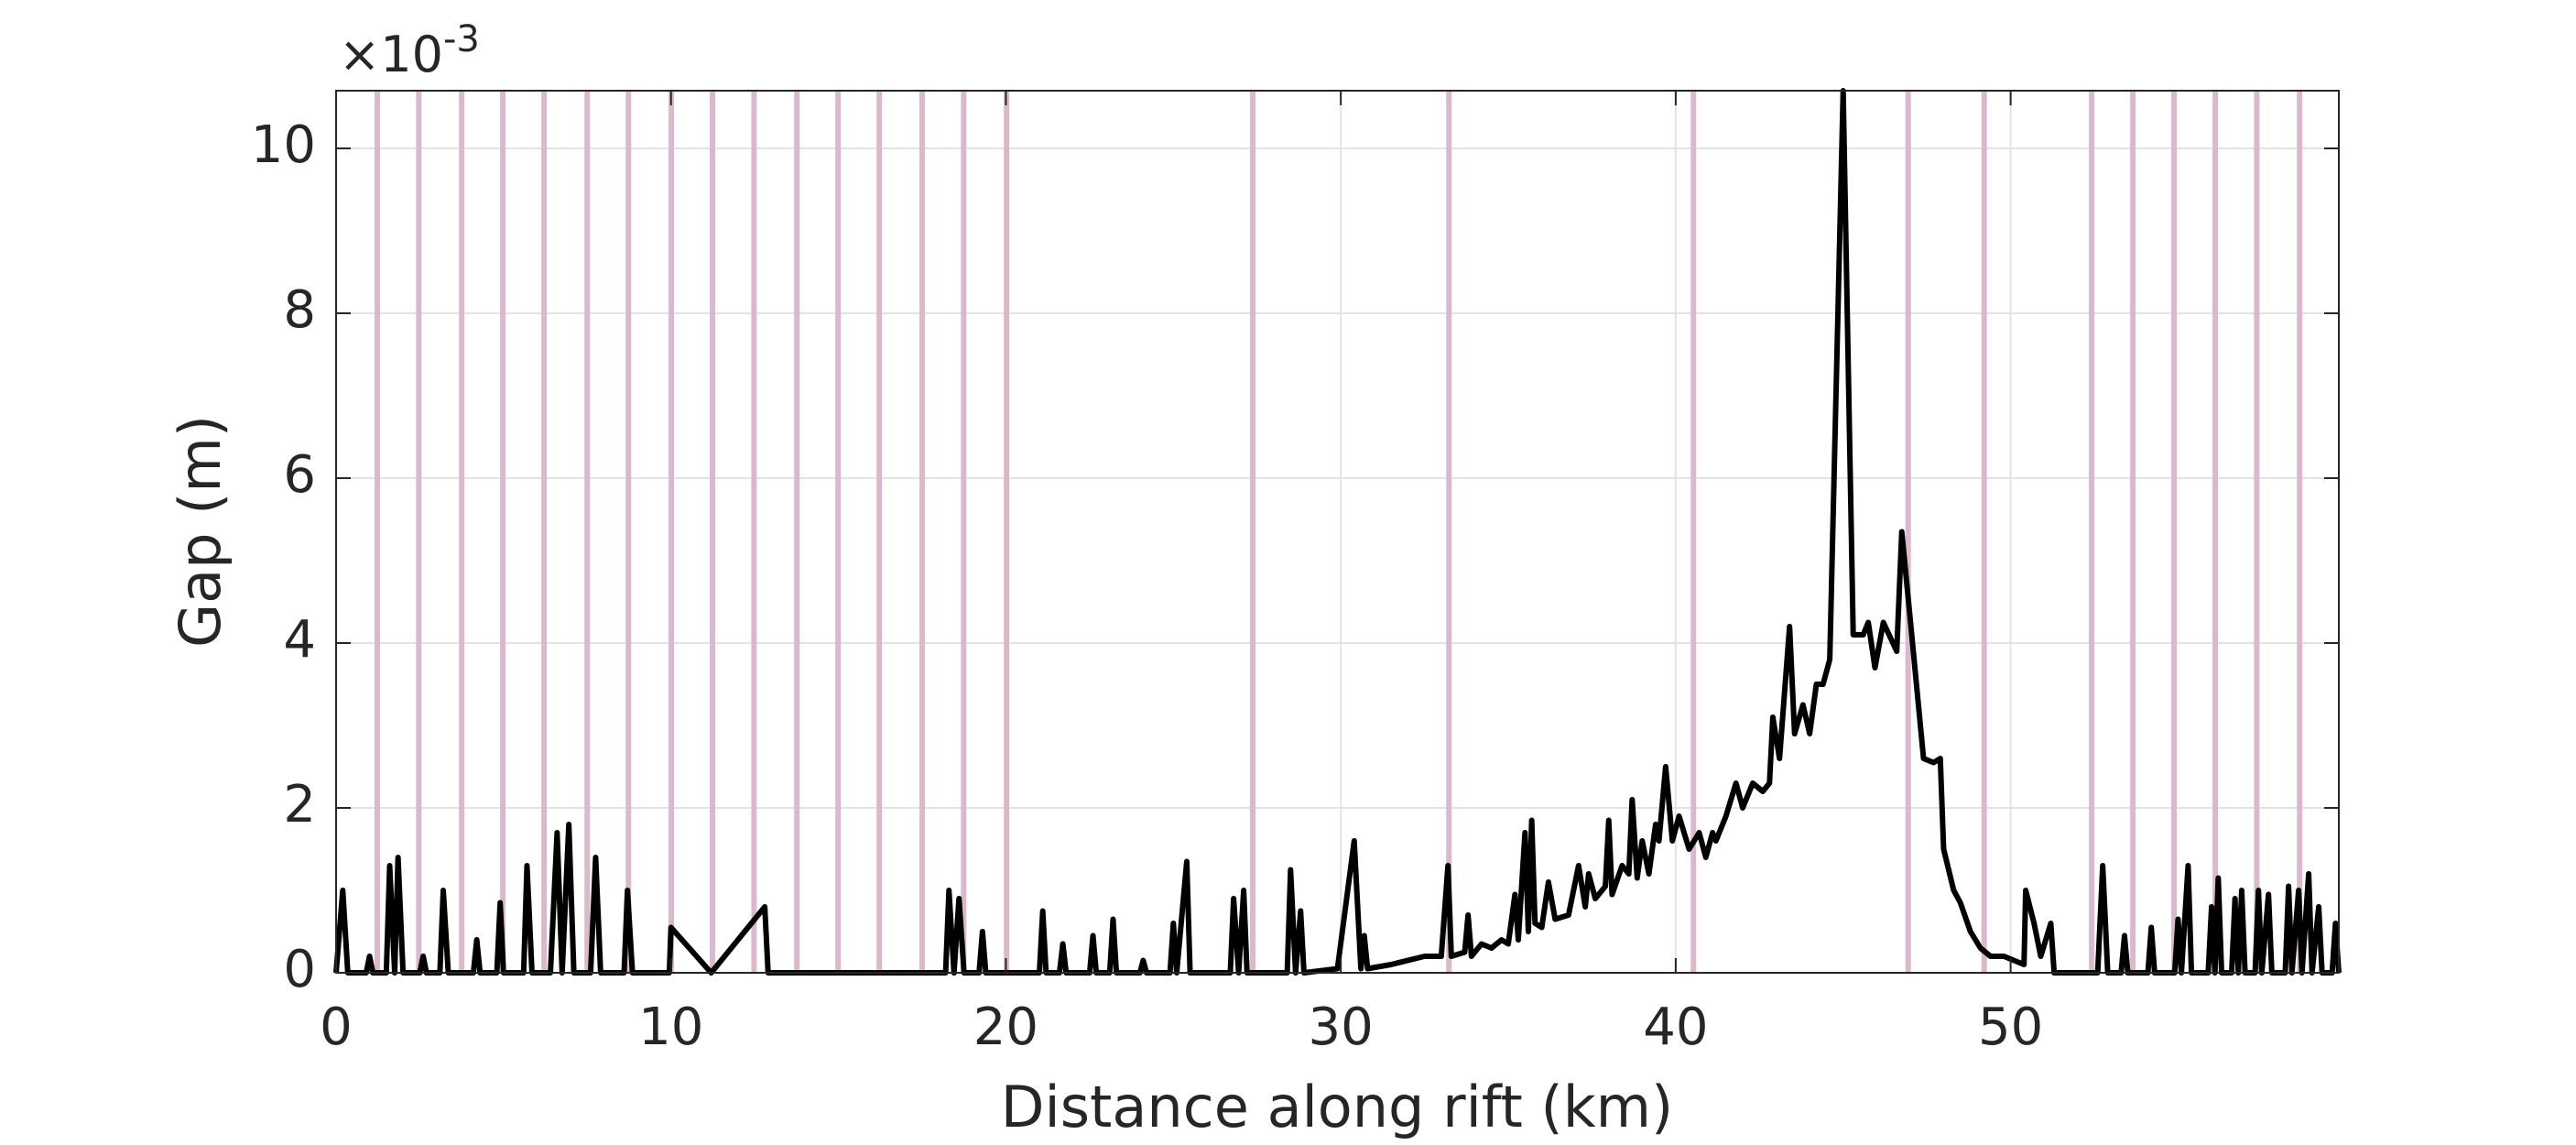 The width and height of the screenshot is (2576, 1145). I want to click on x-tick-label: 50, so click(2010, 1028).